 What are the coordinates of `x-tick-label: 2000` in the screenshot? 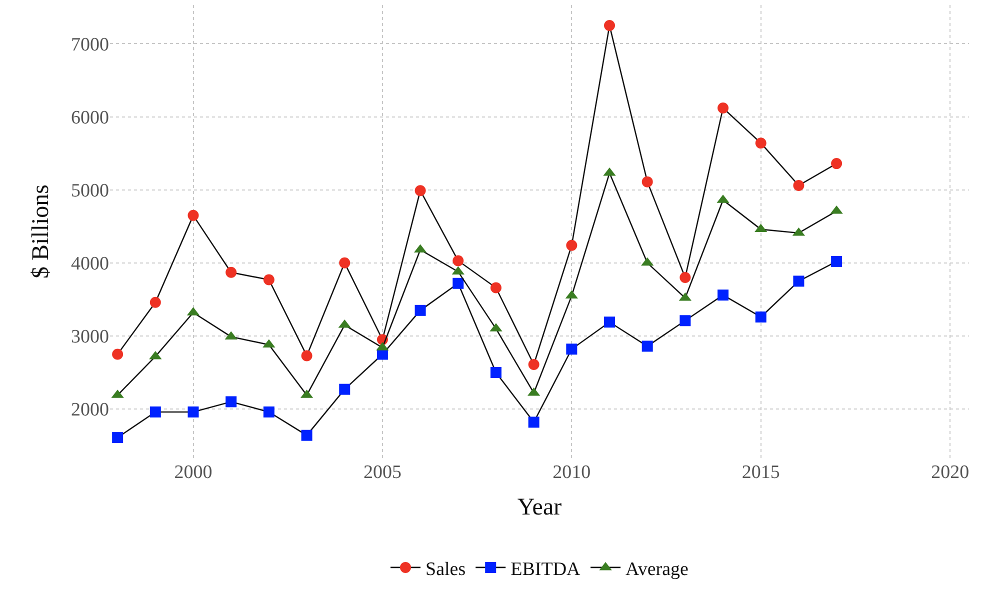 It's located at (193, 472).